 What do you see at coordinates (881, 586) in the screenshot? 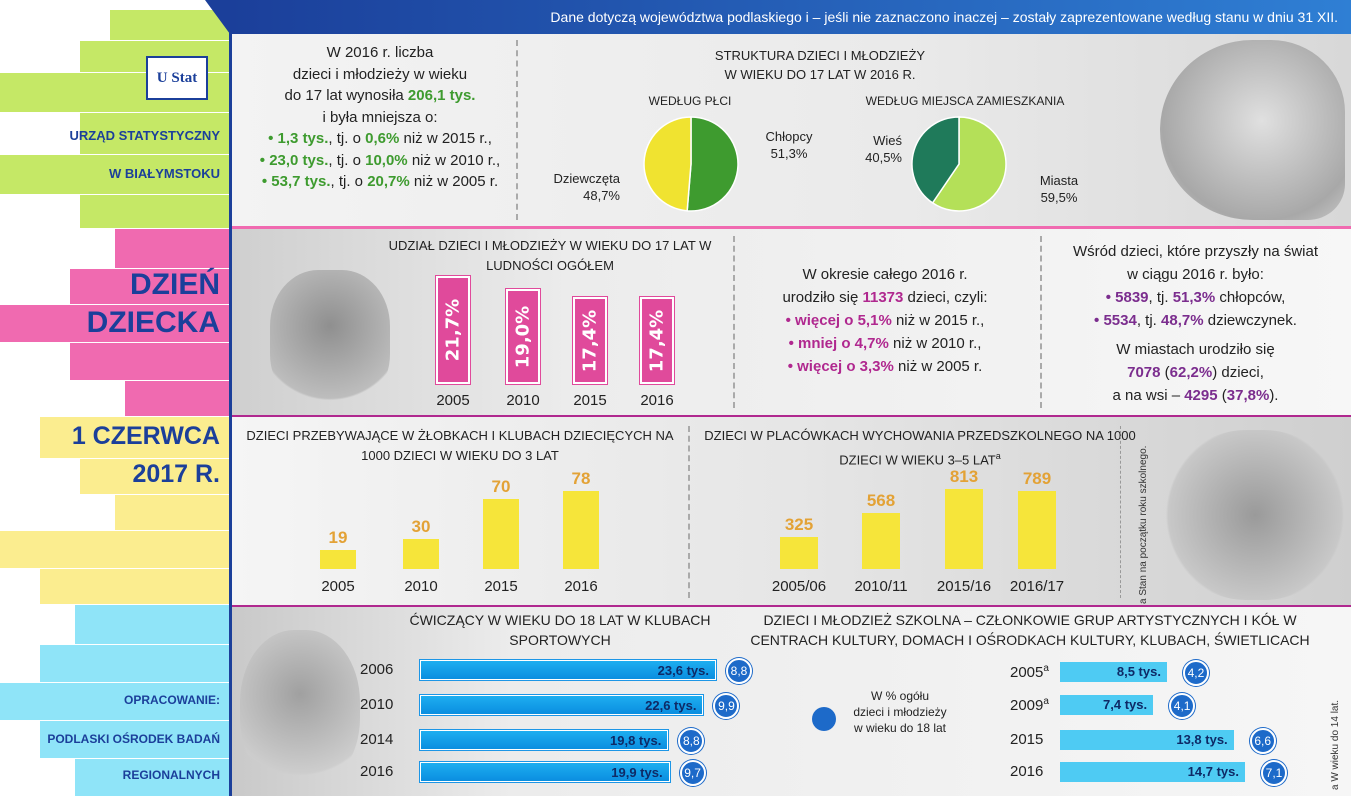
I see `x-tick-label: 2010/11` at bounding box center [881, 586].